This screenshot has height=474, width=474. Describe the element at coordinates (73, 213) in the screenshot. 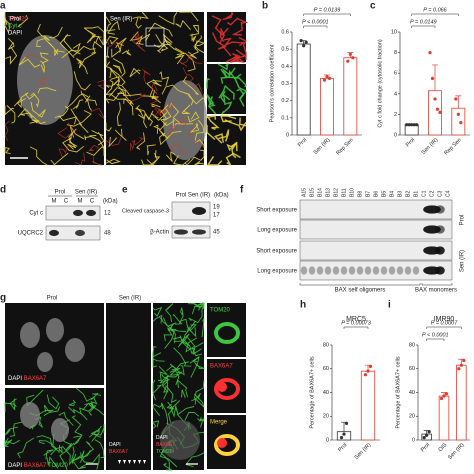

I see `blot-frame` at that location.